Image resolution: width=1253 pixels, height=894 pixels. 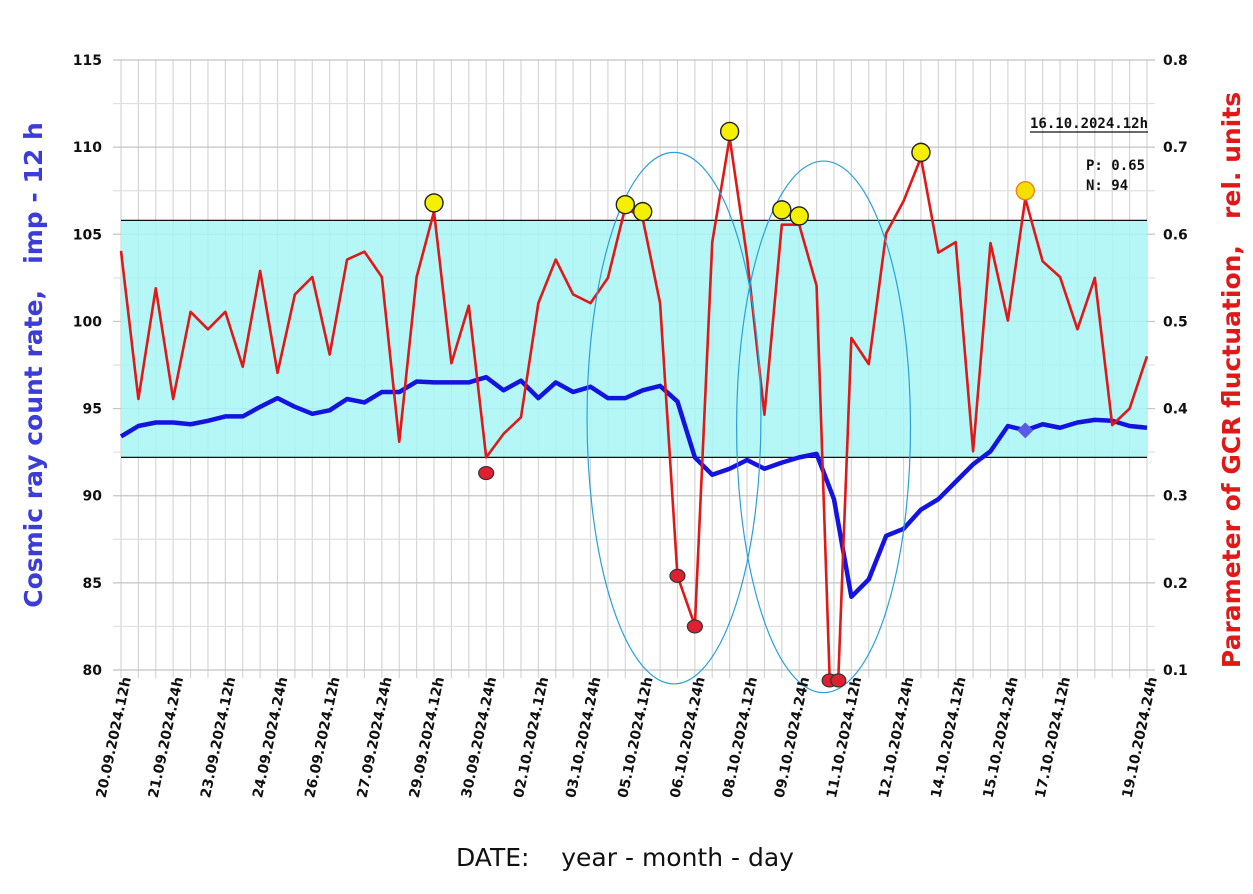 I want to click on x-tick-label: 17.10.2024.12h, so click(x=1053, y=738).